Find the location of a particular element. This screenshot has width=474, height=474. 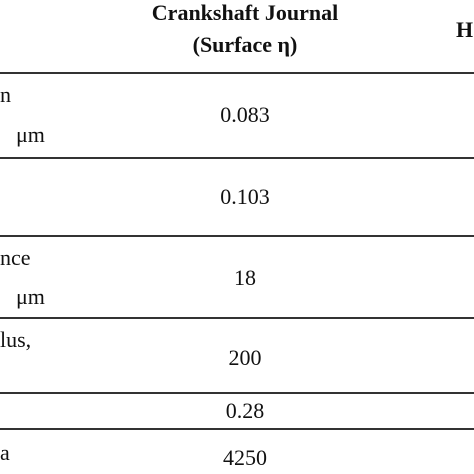

label-cell: n is located at coordinates (5, 94).